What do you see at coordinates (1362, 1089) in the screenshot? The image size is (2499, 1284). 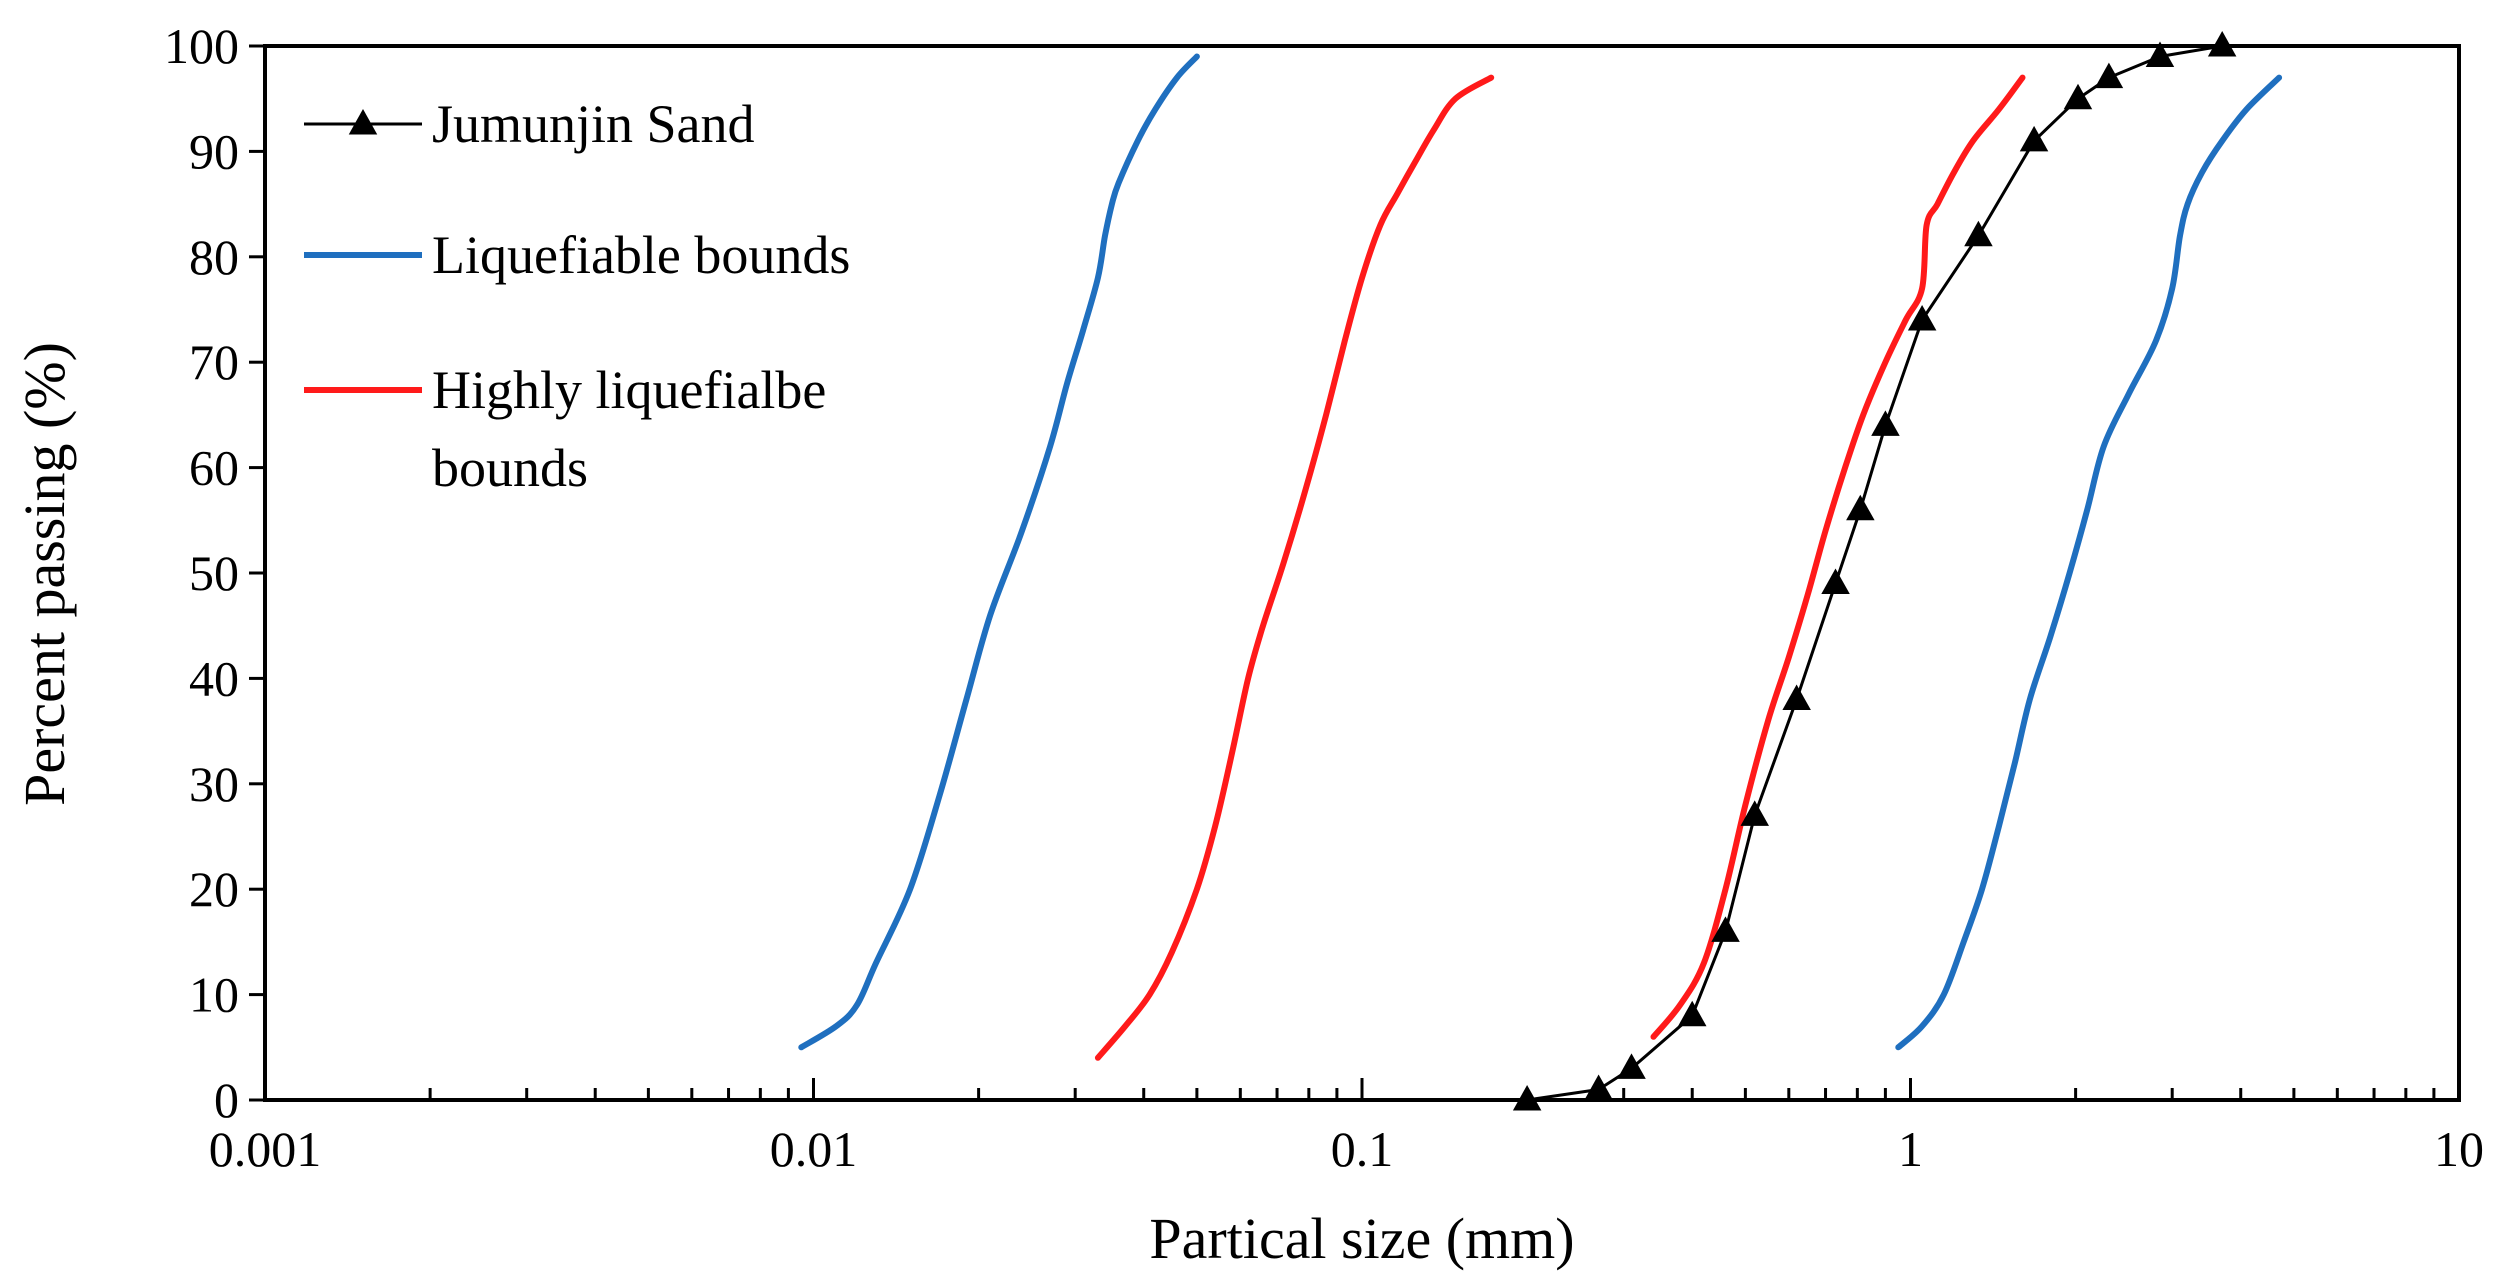 I see `x-axis-ticks` at bounding box center [1362, 1089].